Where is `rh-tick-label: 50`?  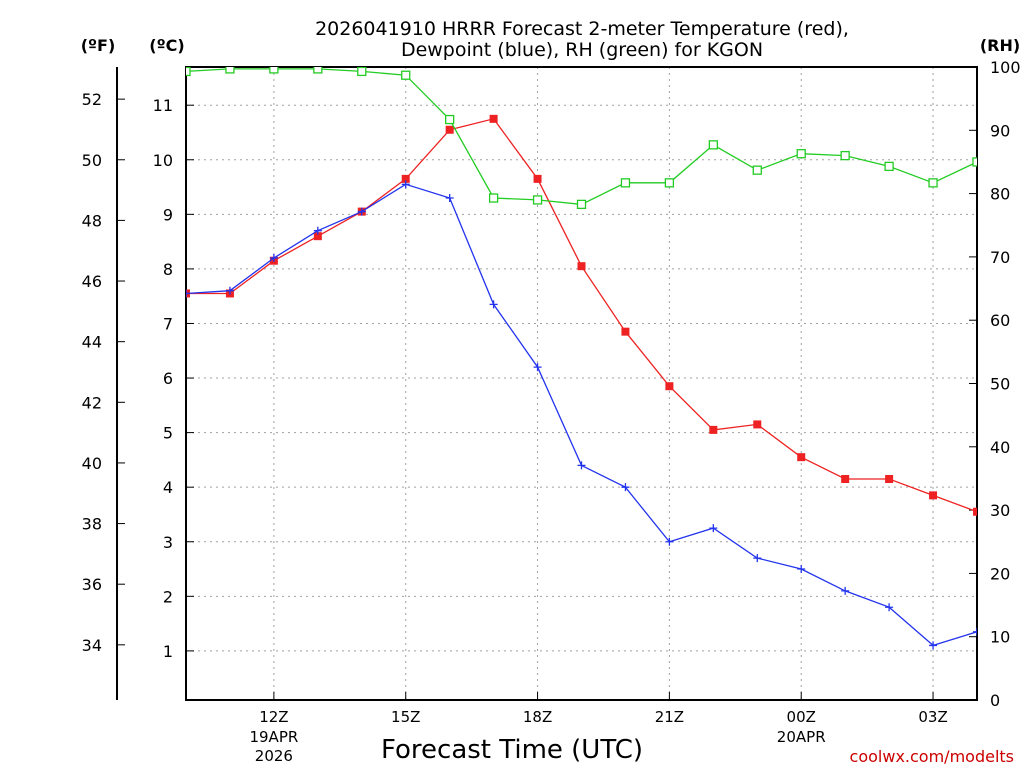 rh-tick-label: 50 is located at coordinates (1000, 384).